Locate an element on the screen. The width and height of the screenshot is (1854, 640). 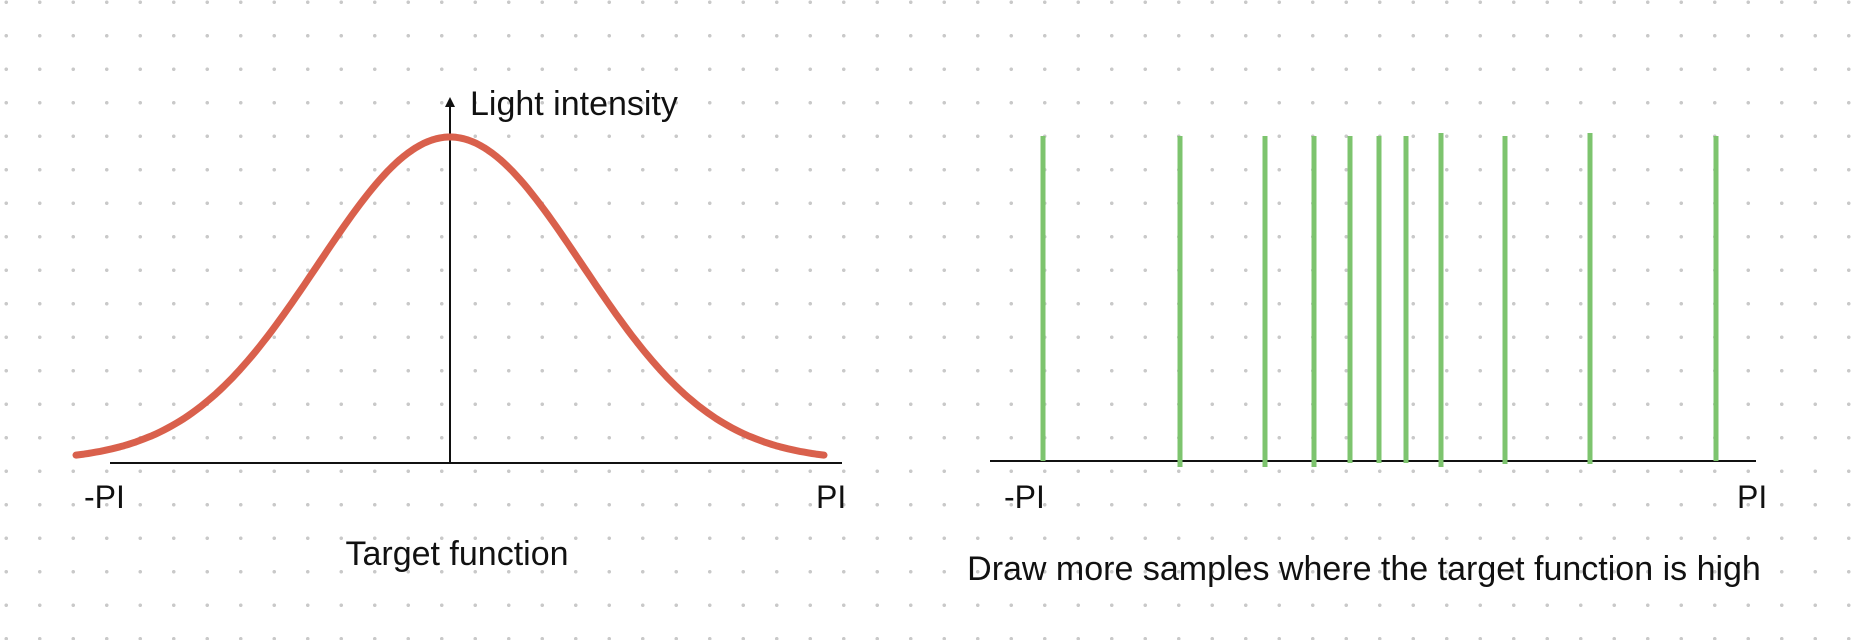
left-x-max-label: PI is located at coordinates (831, 497).